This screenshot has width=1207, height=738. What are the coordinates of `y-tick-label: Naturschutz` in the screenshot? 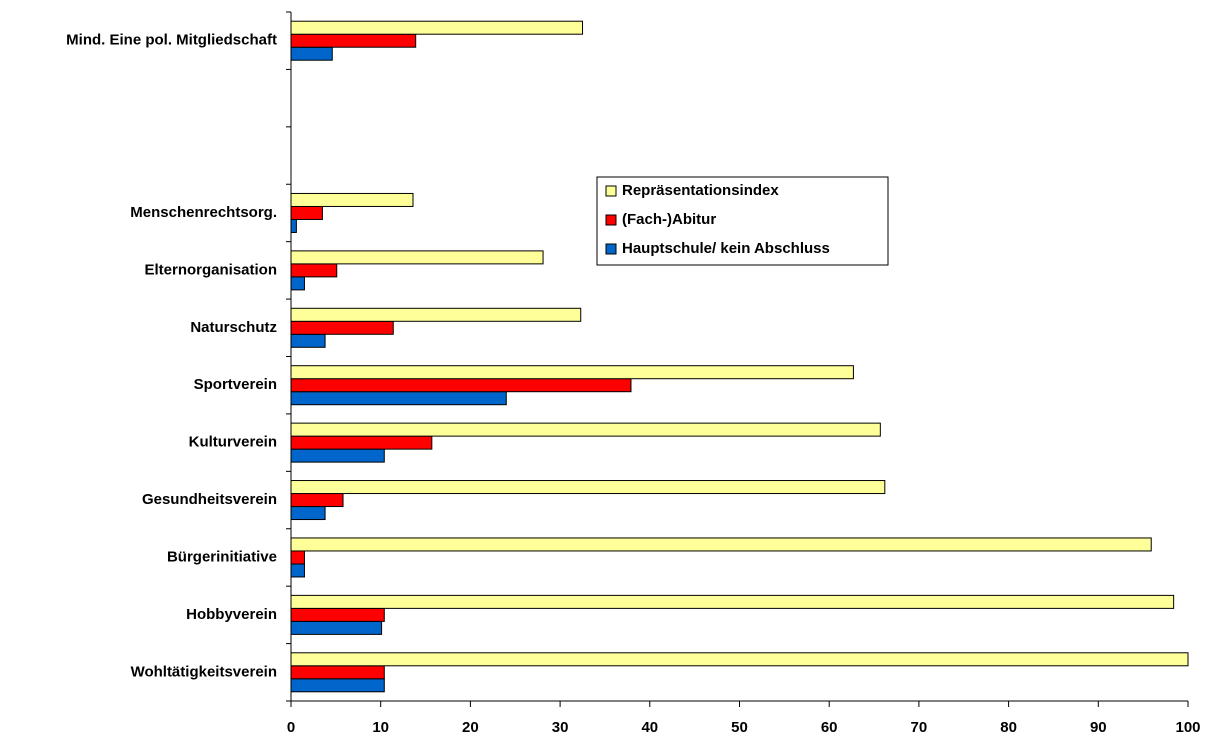 It's located at (233, 327).